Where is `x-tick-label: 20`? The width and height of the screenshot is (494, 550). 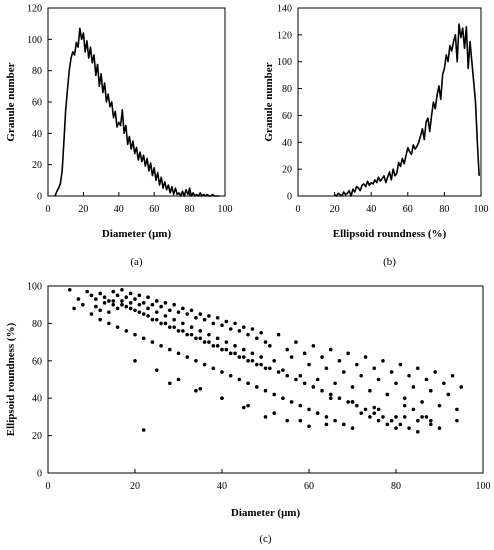 x-tick-label: 20 is located at coordinates (135, 486).